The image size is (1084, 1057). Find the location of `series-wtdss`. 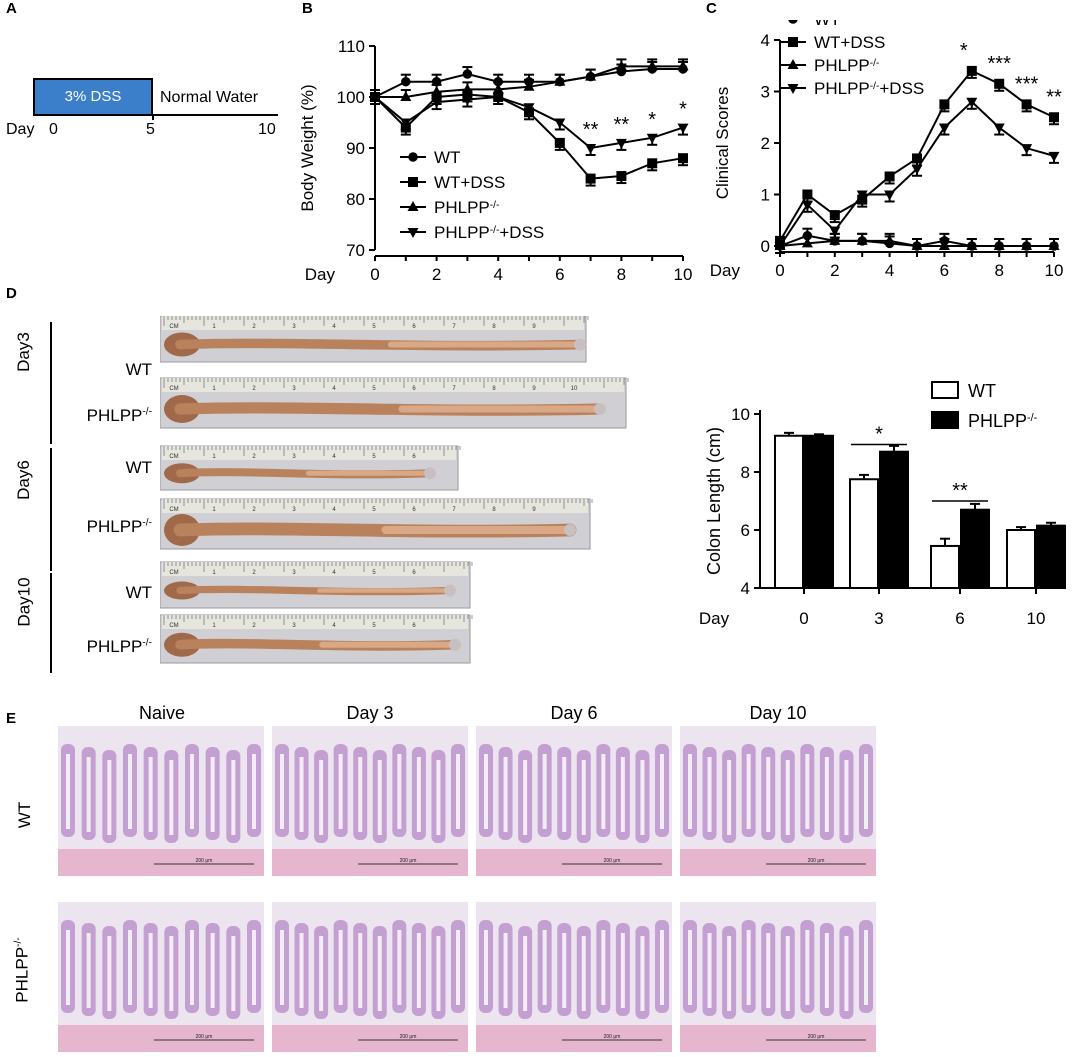

series-wtdss is located at coordinates (917, 157).